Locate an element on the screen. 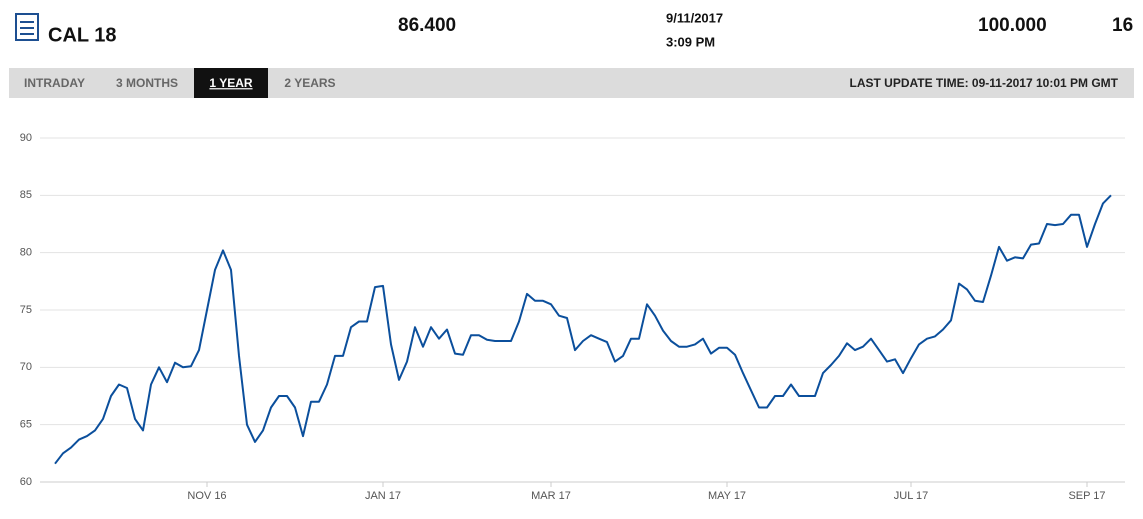 This screenshot has height=519, width=1143. y-tick-label: 60 is located at coordinates (26, 482).